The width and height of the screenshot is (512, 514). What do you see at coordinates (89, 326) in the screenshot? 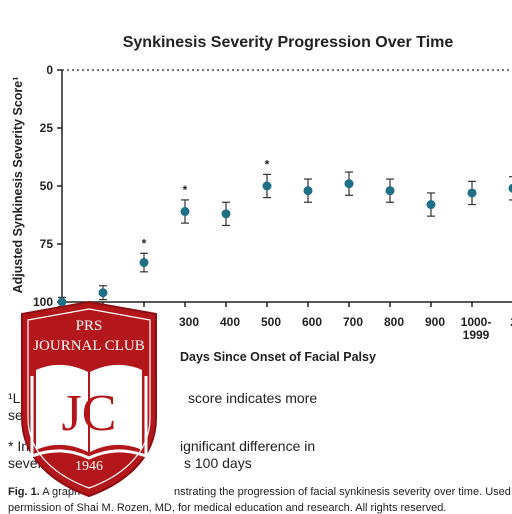
I see `badge-top-text: PRS` at bounding box center [89, 326].